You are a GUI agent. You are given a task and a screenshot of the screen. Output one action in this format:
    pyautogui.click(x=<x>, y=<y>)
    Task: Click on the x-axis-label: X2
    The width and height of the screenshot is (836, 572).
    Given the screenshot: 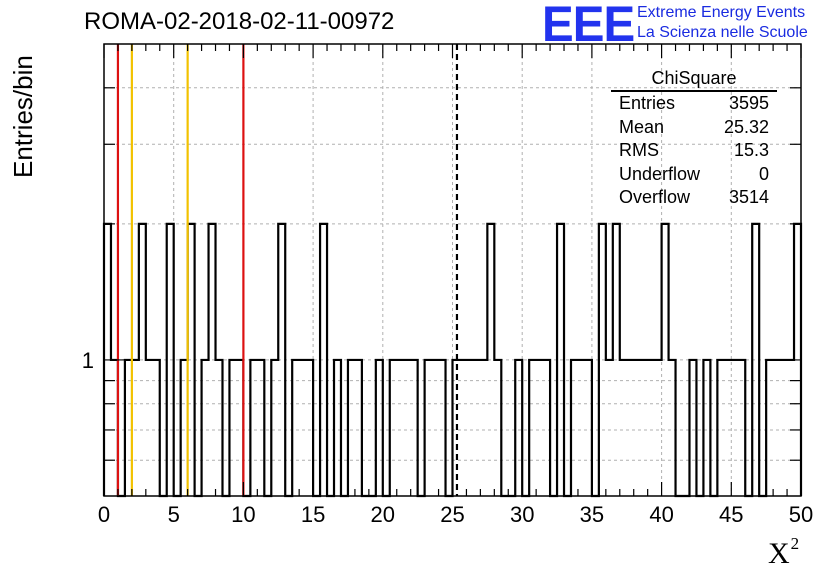 What is the action you would take?
    pyautogui.click(x=783, y=552)
    